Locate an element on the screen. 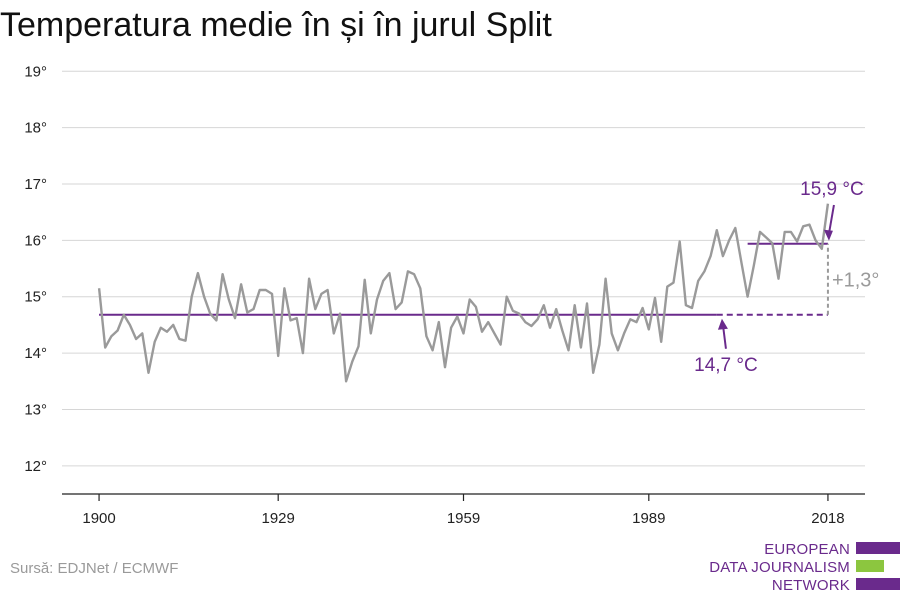 The image size is (900, 600). x-tick-label: 1989 is located at coordinates (648, 518).